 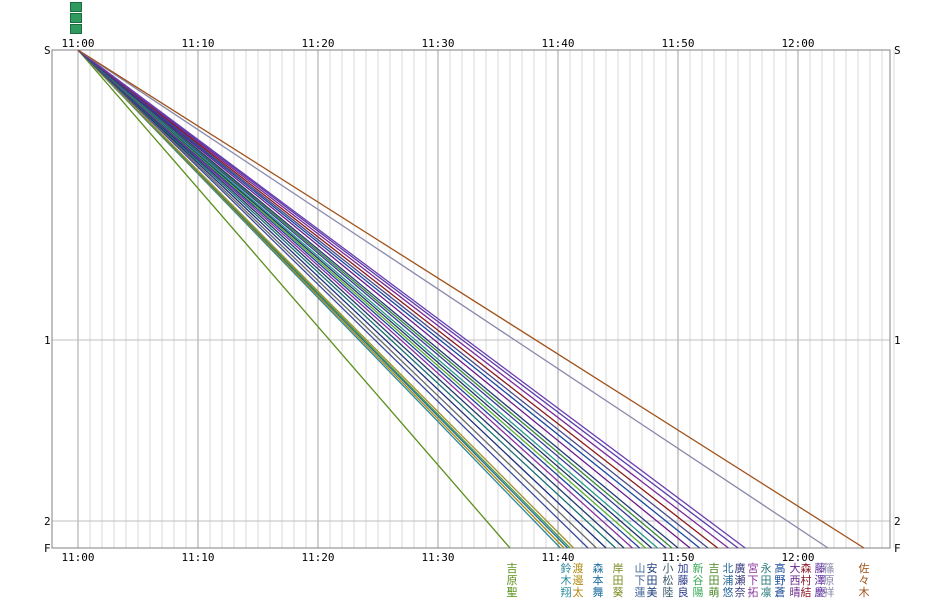 I want to click on runner-name-char: 聖, so click(x=512, y=592).